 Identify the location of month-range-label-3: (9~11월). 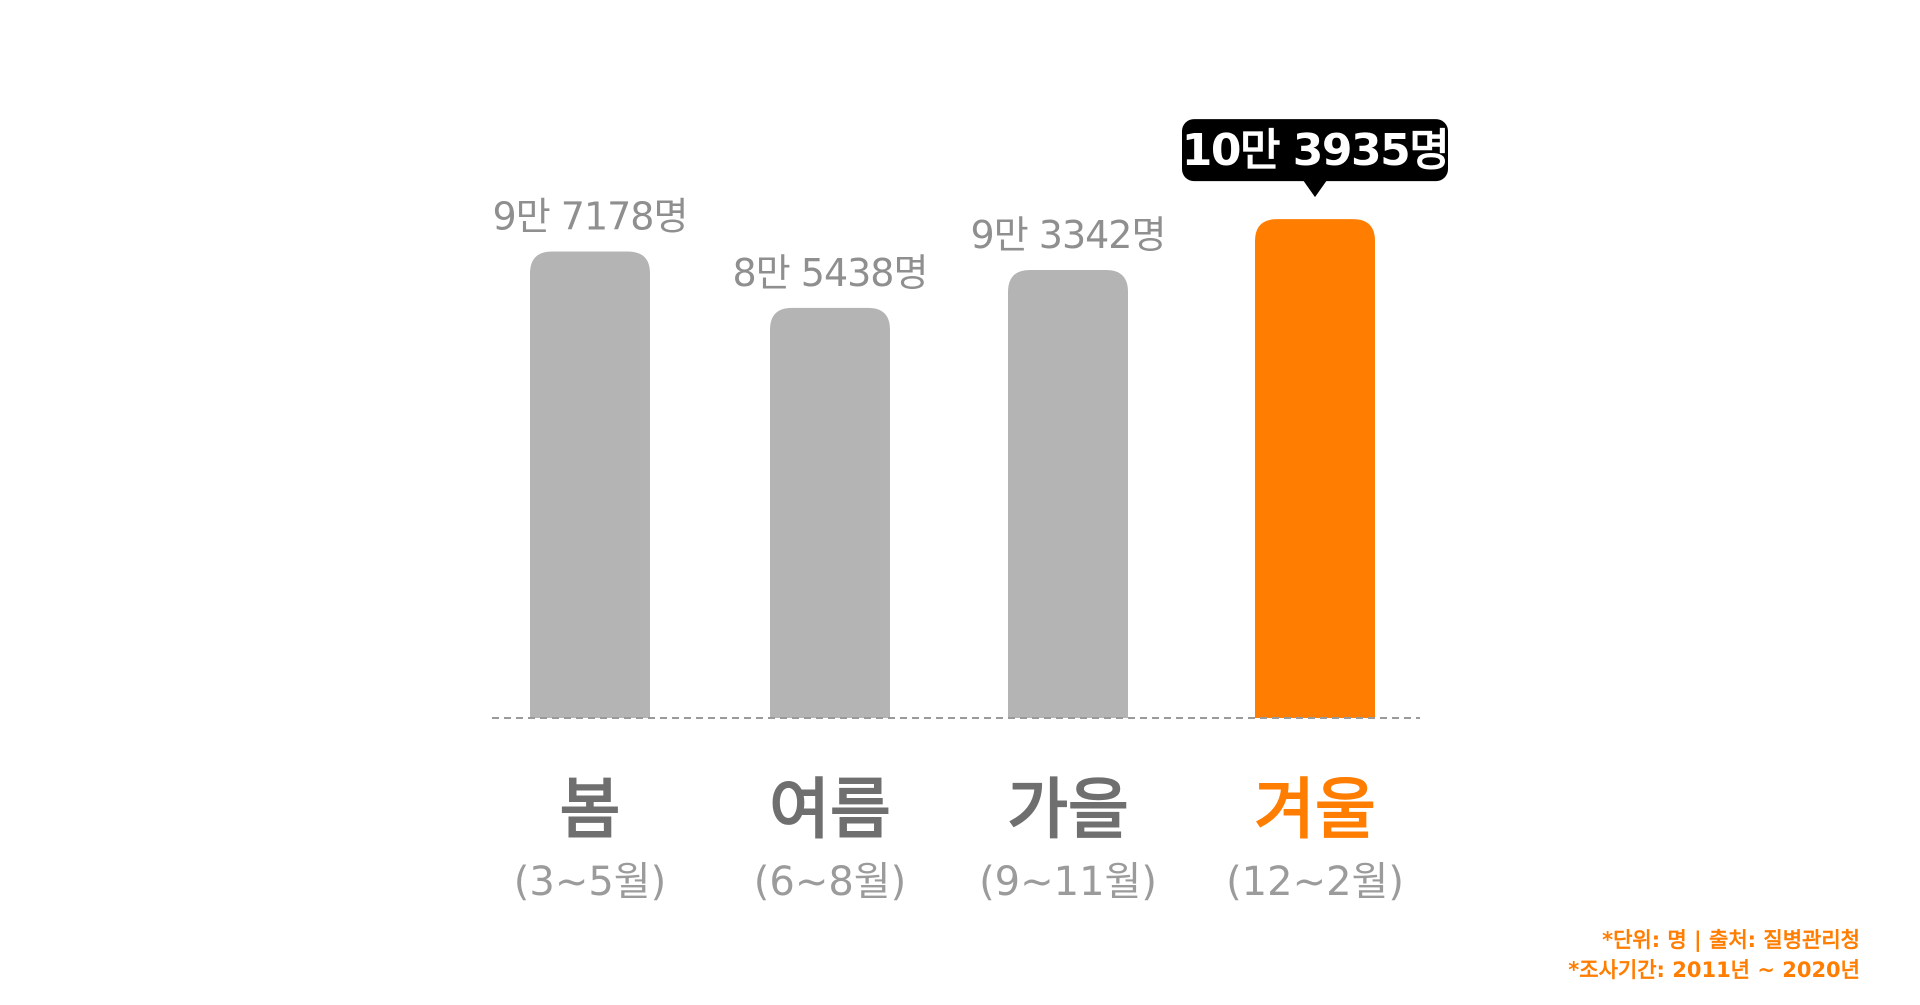
(1068, 882).